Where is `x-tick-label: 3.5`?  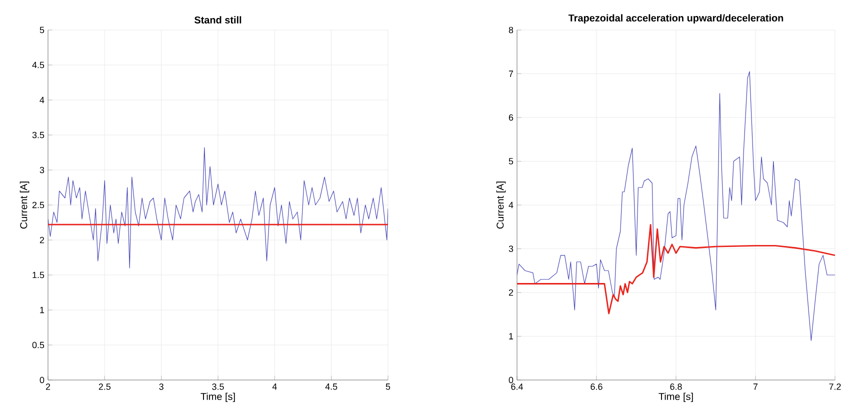
x-tick-label: 3.5 is located at coordinates (218, 387).